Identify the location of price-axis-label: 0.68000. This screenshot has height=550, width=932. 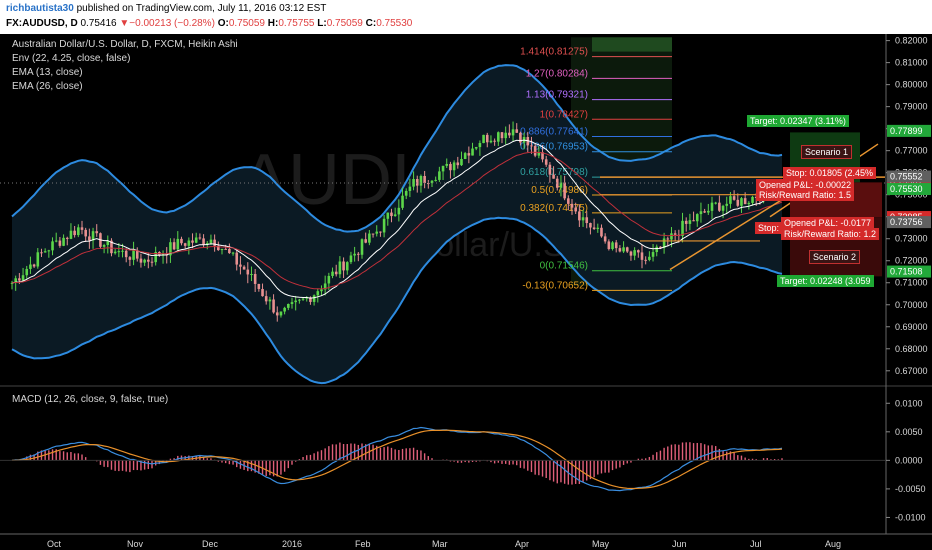
(911, 349).